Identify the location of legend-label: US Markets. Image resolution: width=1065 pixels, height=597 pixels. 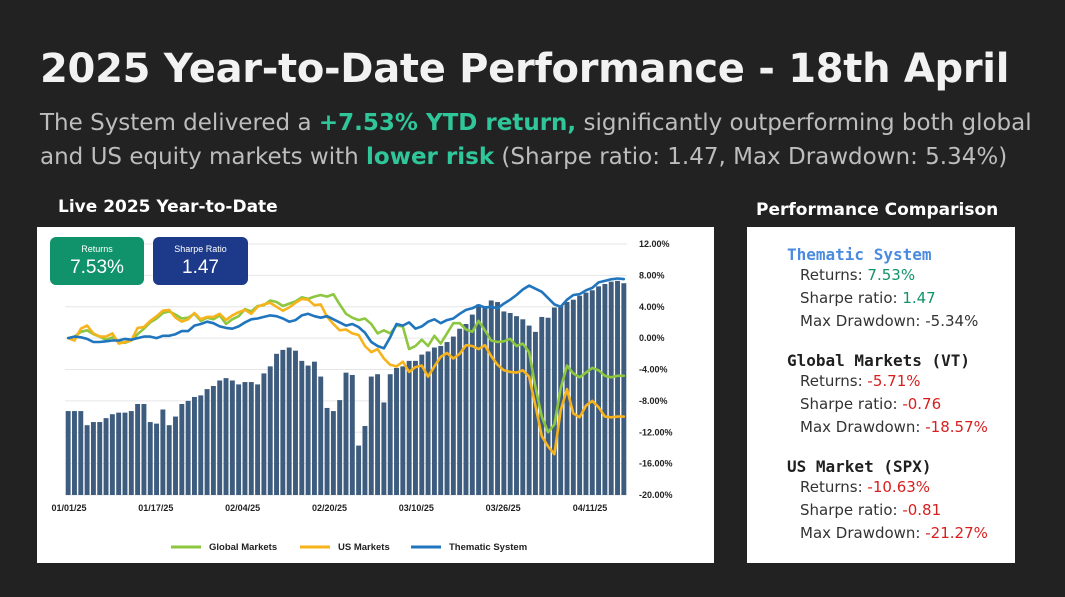
(364, 547).